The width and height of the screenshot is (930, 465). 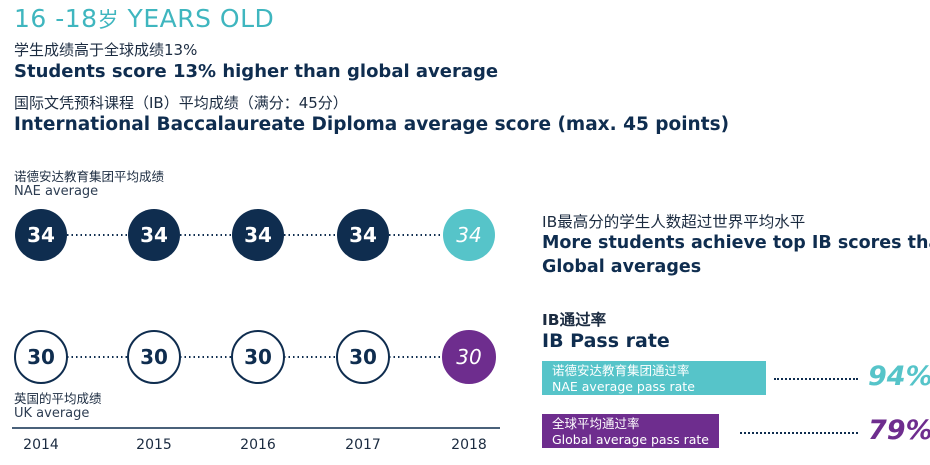 I want to click on uk-legend-cn: 英国的平均成绩, so click(x=58, y=398).